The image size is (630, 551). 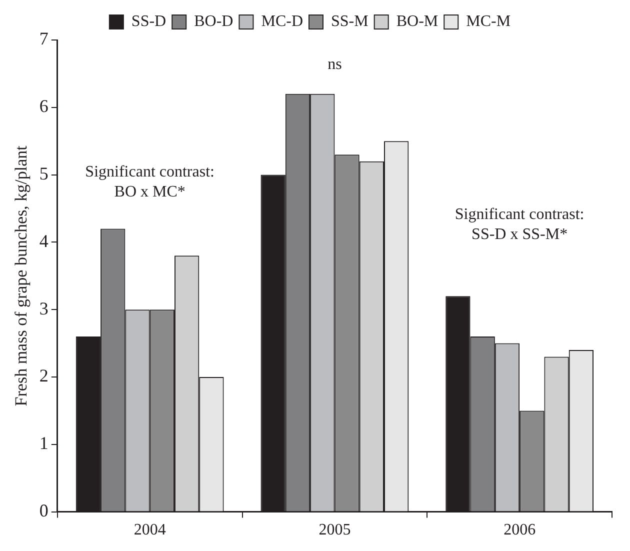 What do you see at coordinates (334, 530) in the screenshot?
I see `x-tick-label: 2005` at bounding box center [334, 530].